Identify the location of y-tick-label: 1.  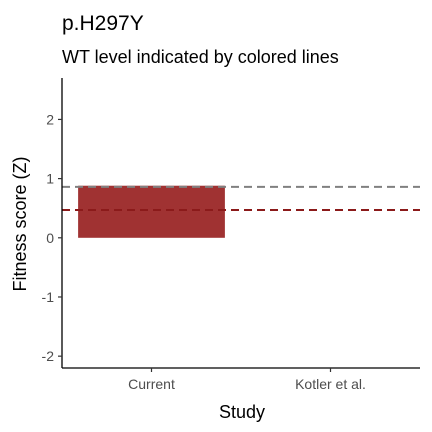
(50, 179).